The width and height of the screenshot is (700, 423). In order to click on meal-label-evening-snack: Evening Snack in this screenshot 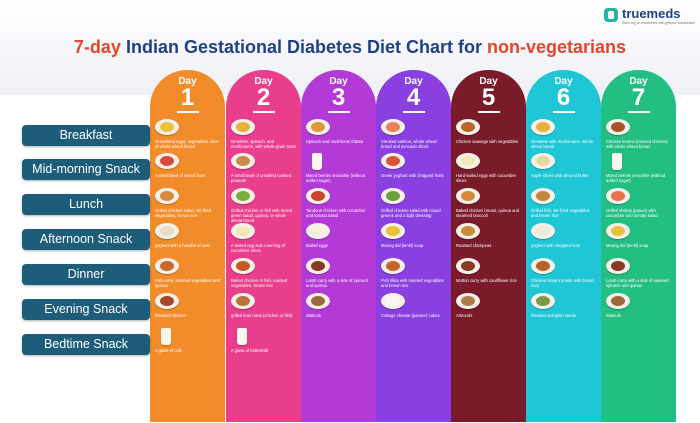, I will do `click(86, 309)`.